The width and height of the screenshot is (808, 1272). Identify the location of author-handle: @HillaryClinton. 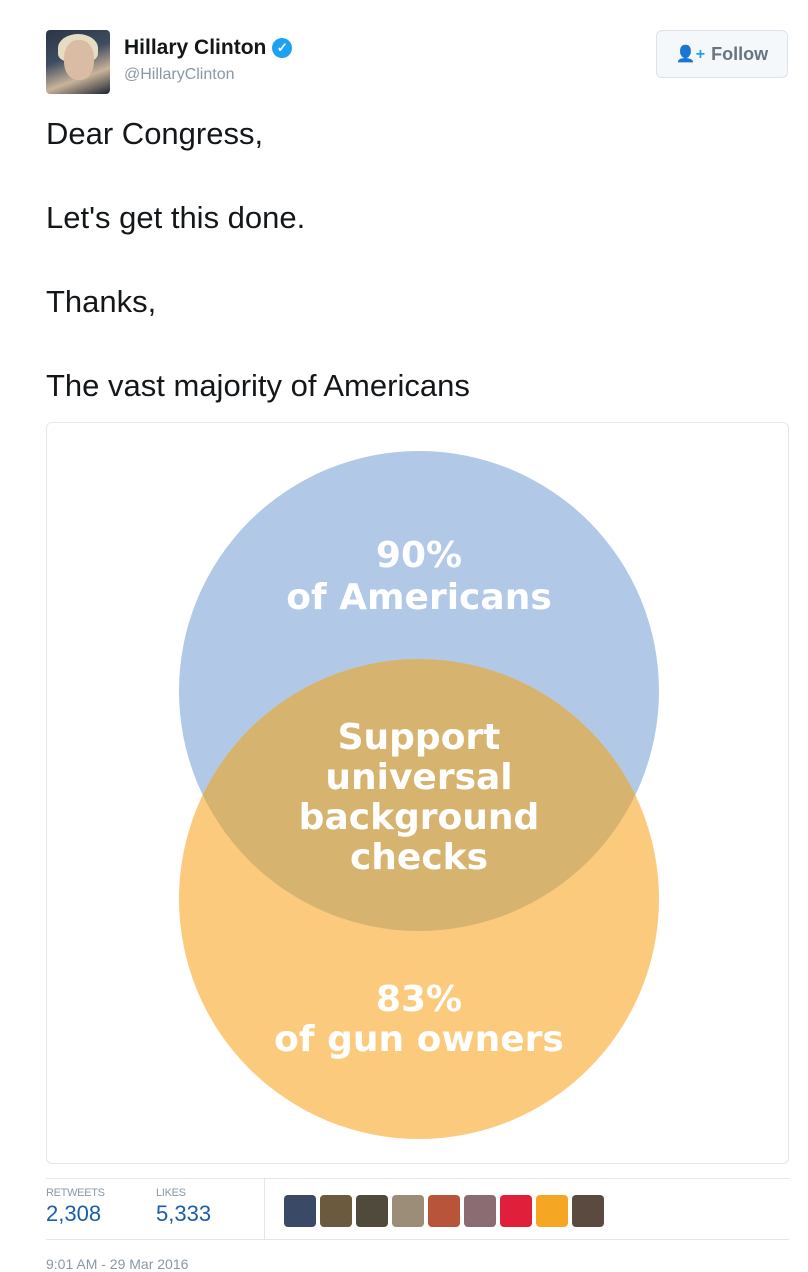
(179, 74).